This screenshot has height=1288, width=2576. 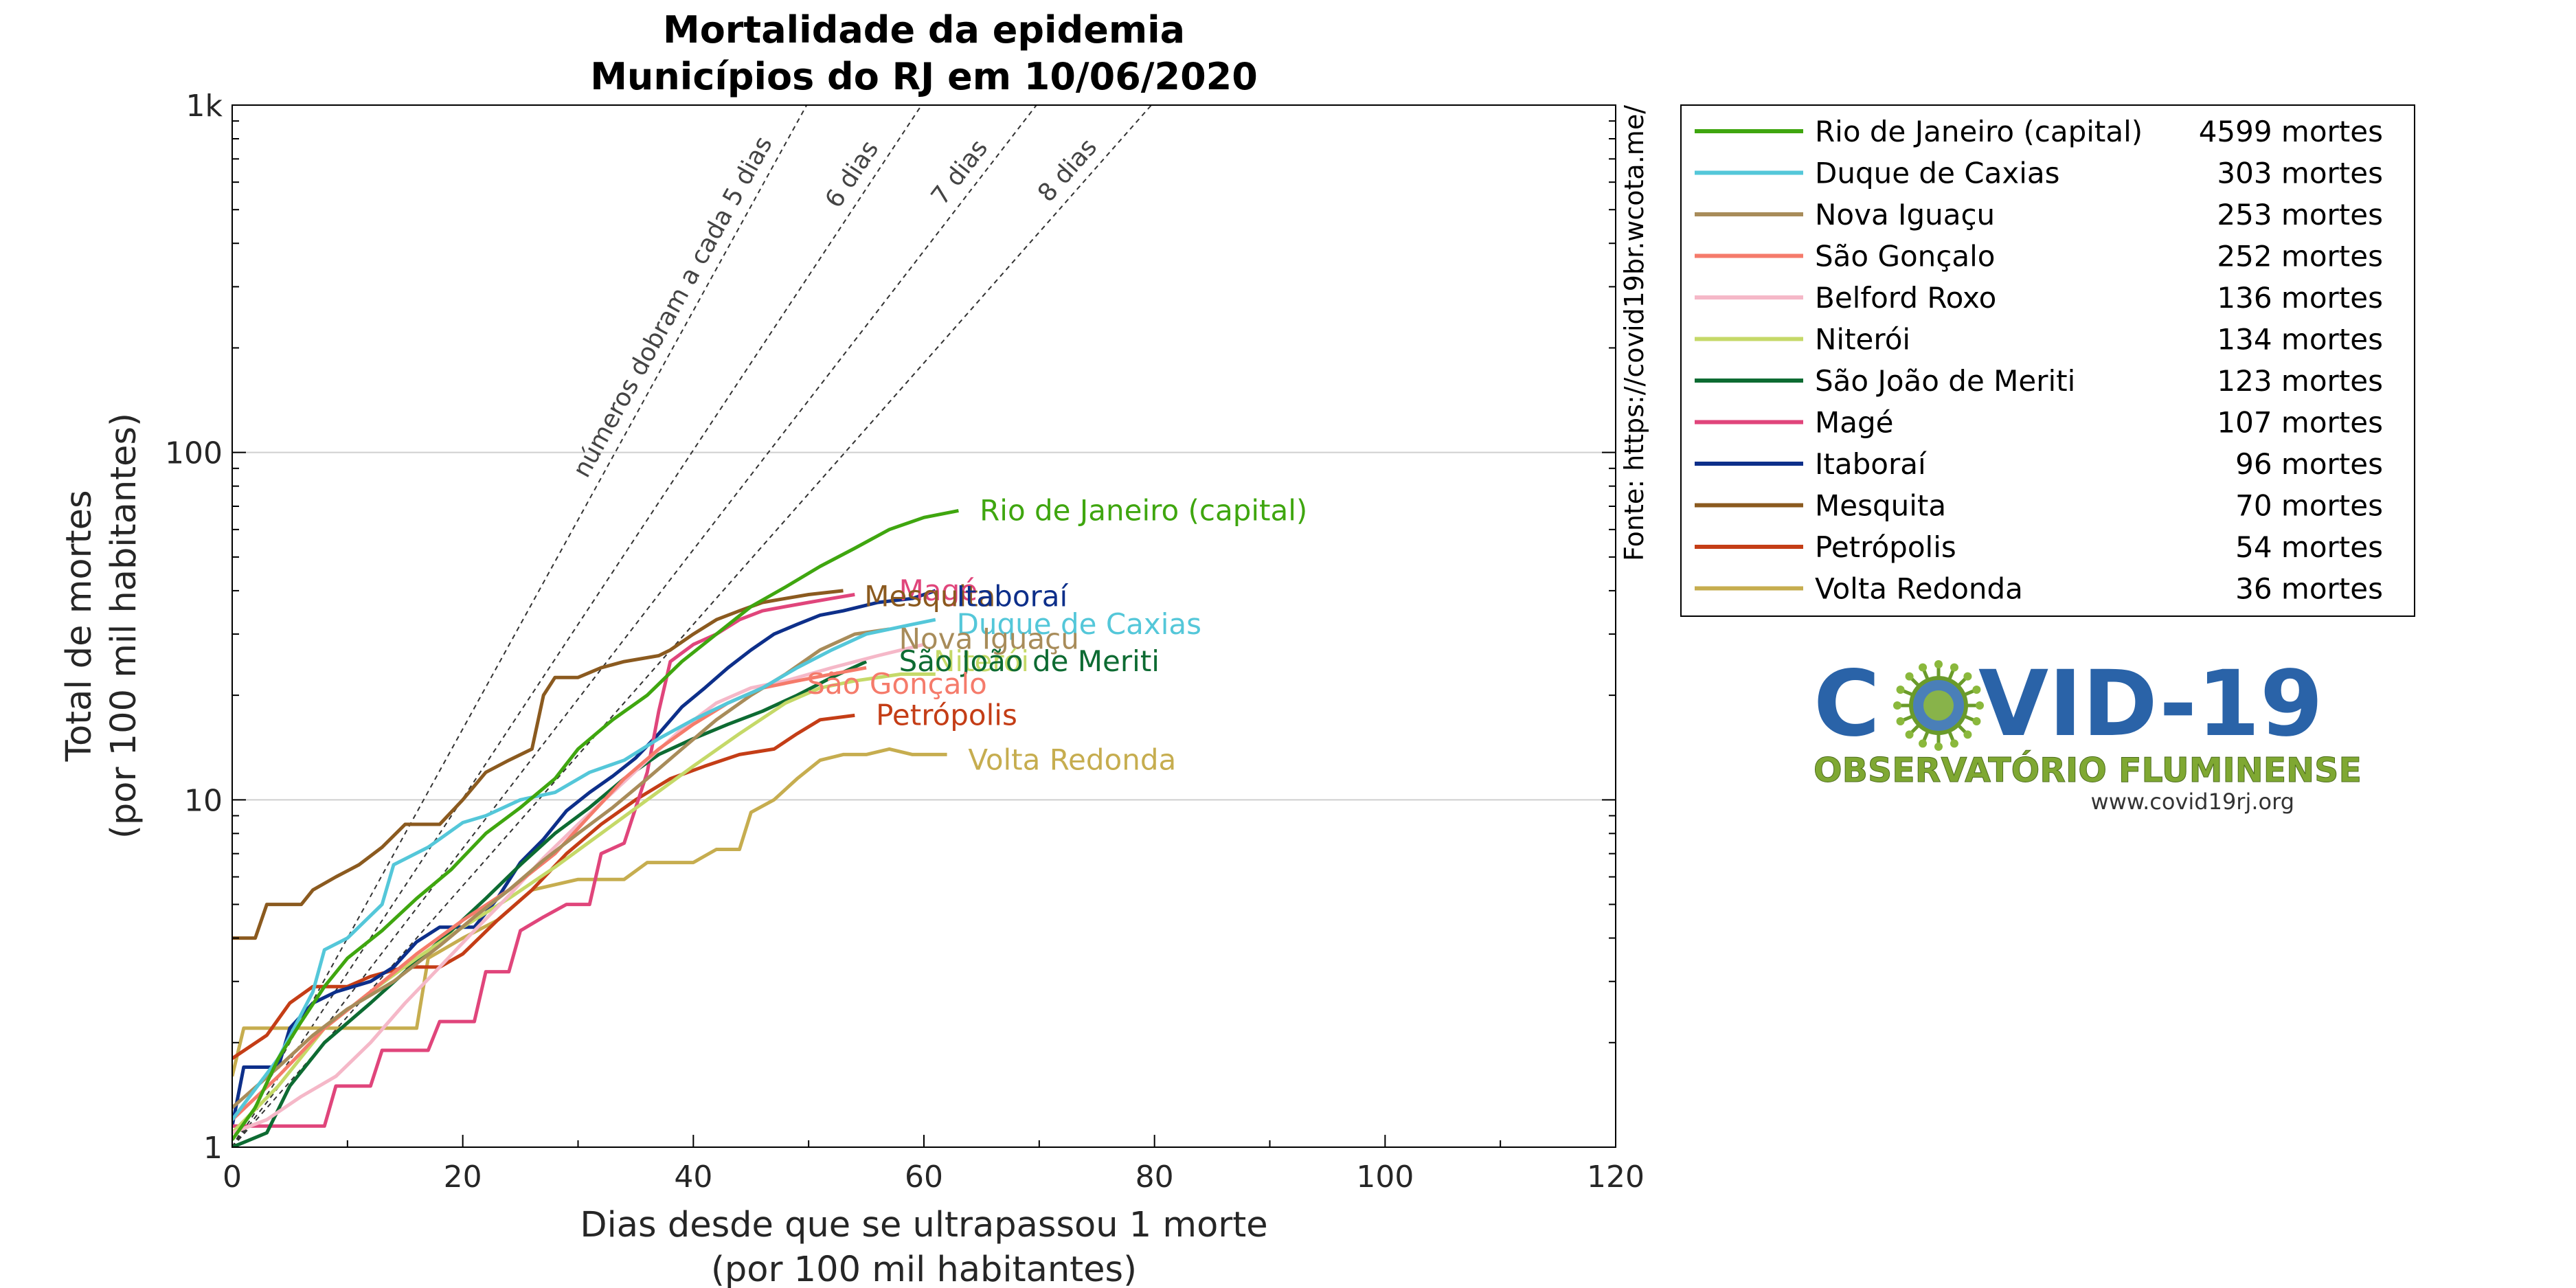 I want to click on reference-line-label: 7 dias, so click(x=959, y=173).